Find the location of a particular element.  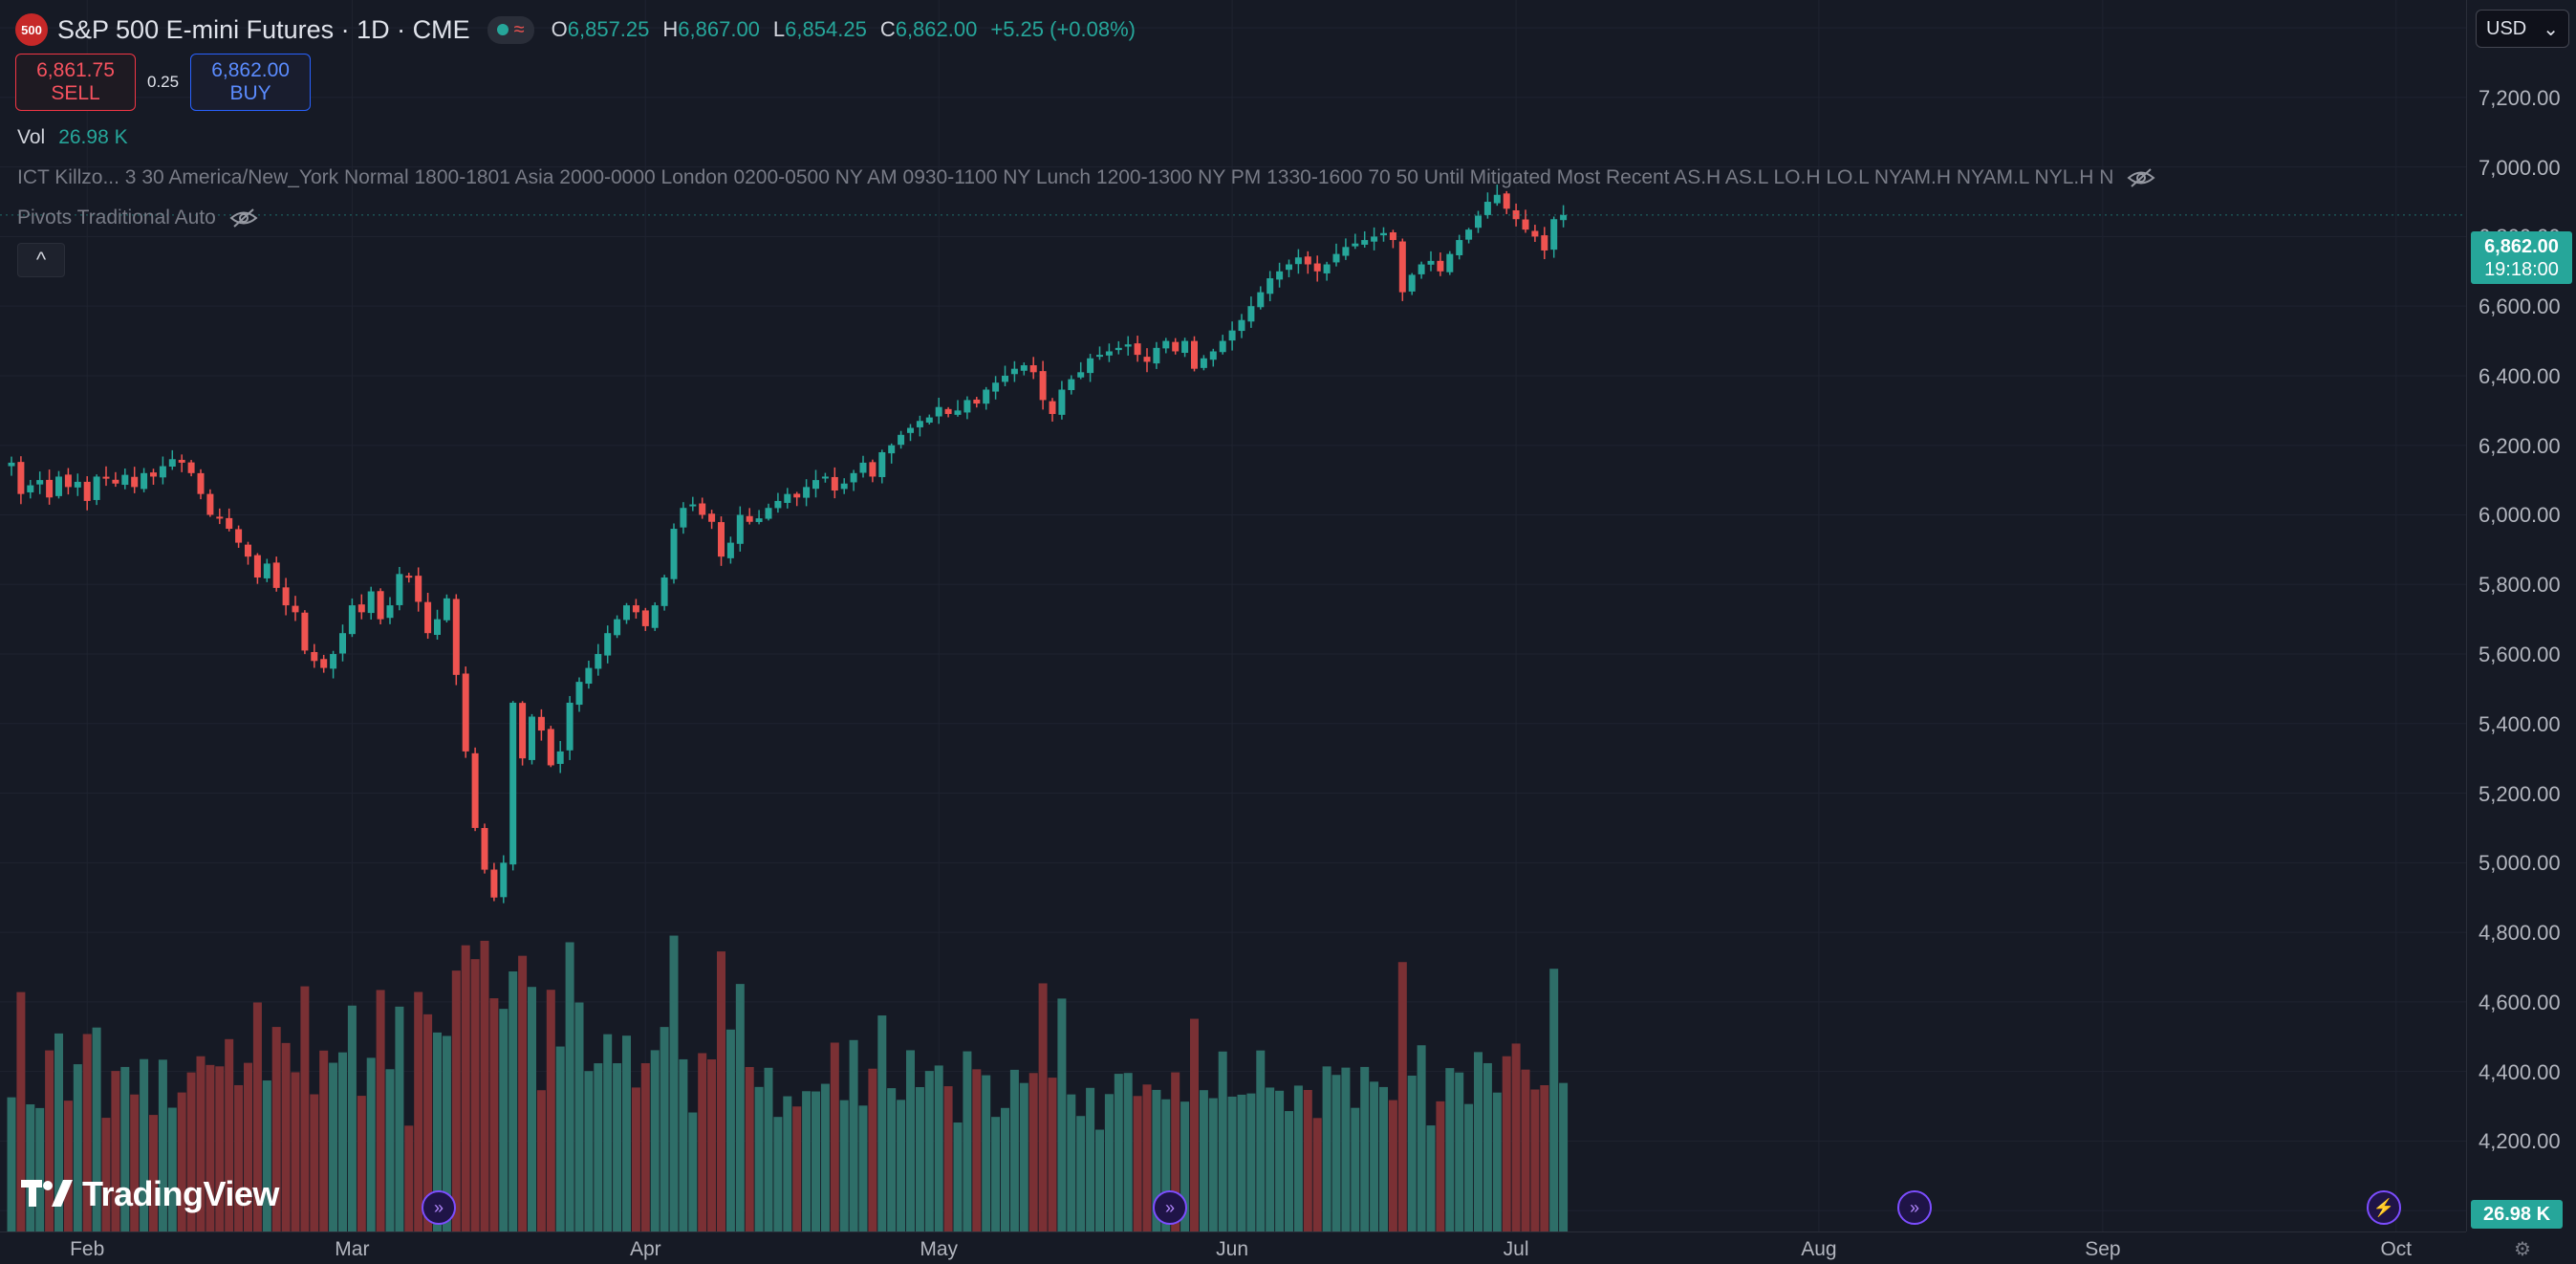

price-tick-label: 6,000.00 is located at coordinates (2520, 516).